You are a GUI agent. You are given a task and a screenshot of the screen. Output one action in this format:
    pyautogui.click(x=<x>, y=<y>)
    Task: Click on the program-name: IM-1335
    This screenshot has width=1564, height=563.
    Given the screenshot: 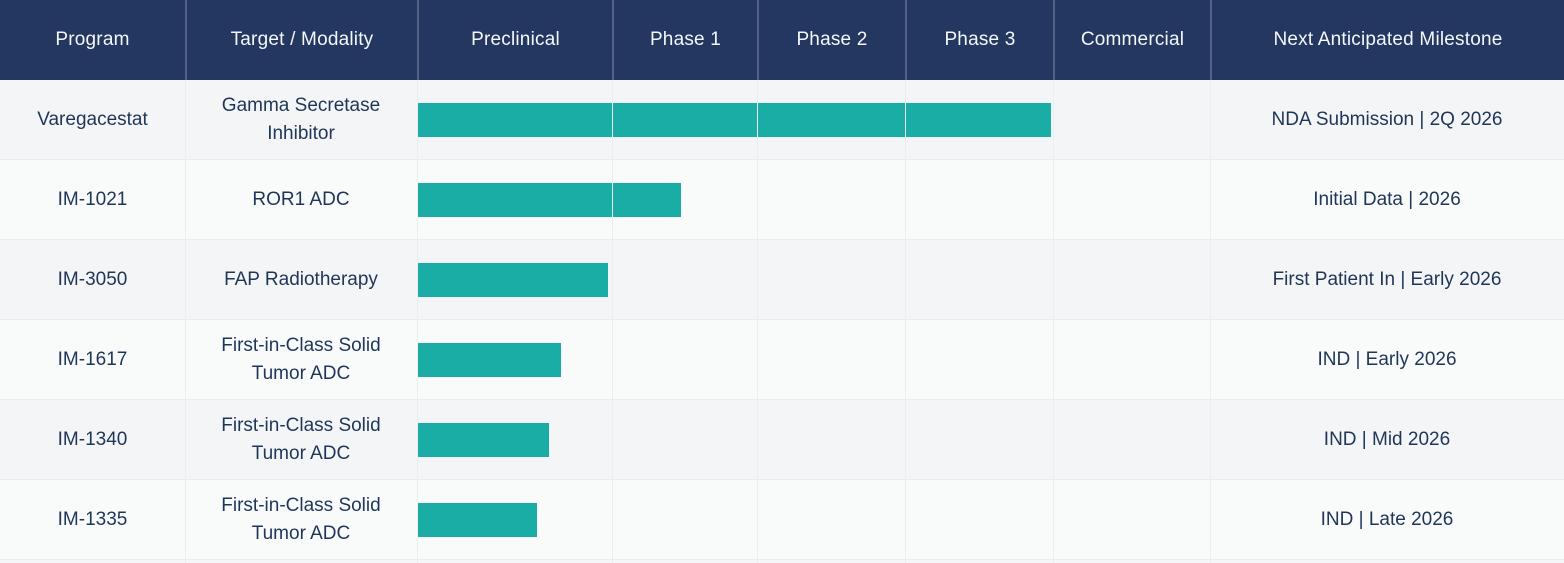 What is the action you would take?
    pyautogui.click(x=92, y=519)
    